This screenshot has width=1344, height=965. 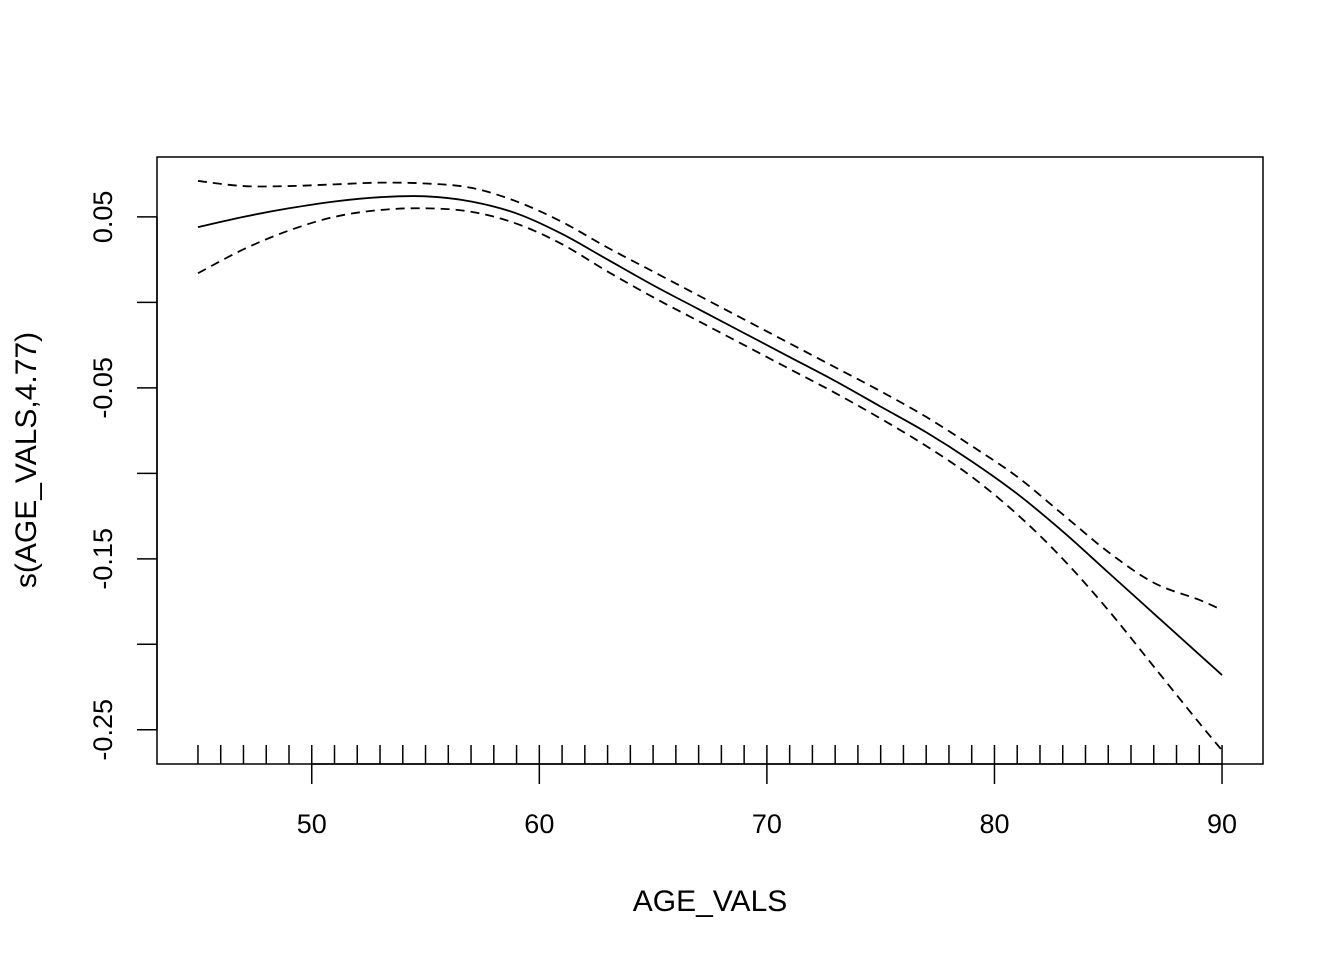 I want to click on y-tick-label: -0.25, so click(x=103, y=730).